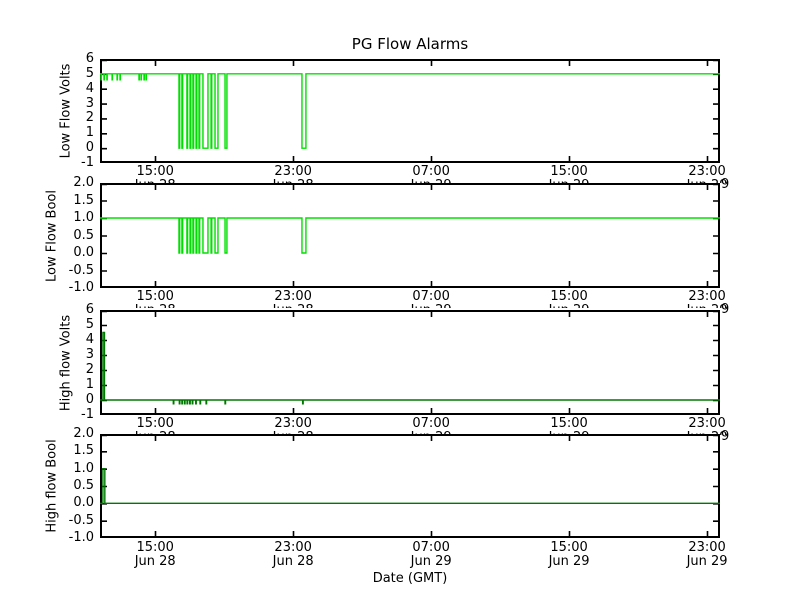  What do you see at coordinates (410, 578) in the screenshot?
I see `x-axis-label: Date (GMT)` at bounding box center [410, 578].